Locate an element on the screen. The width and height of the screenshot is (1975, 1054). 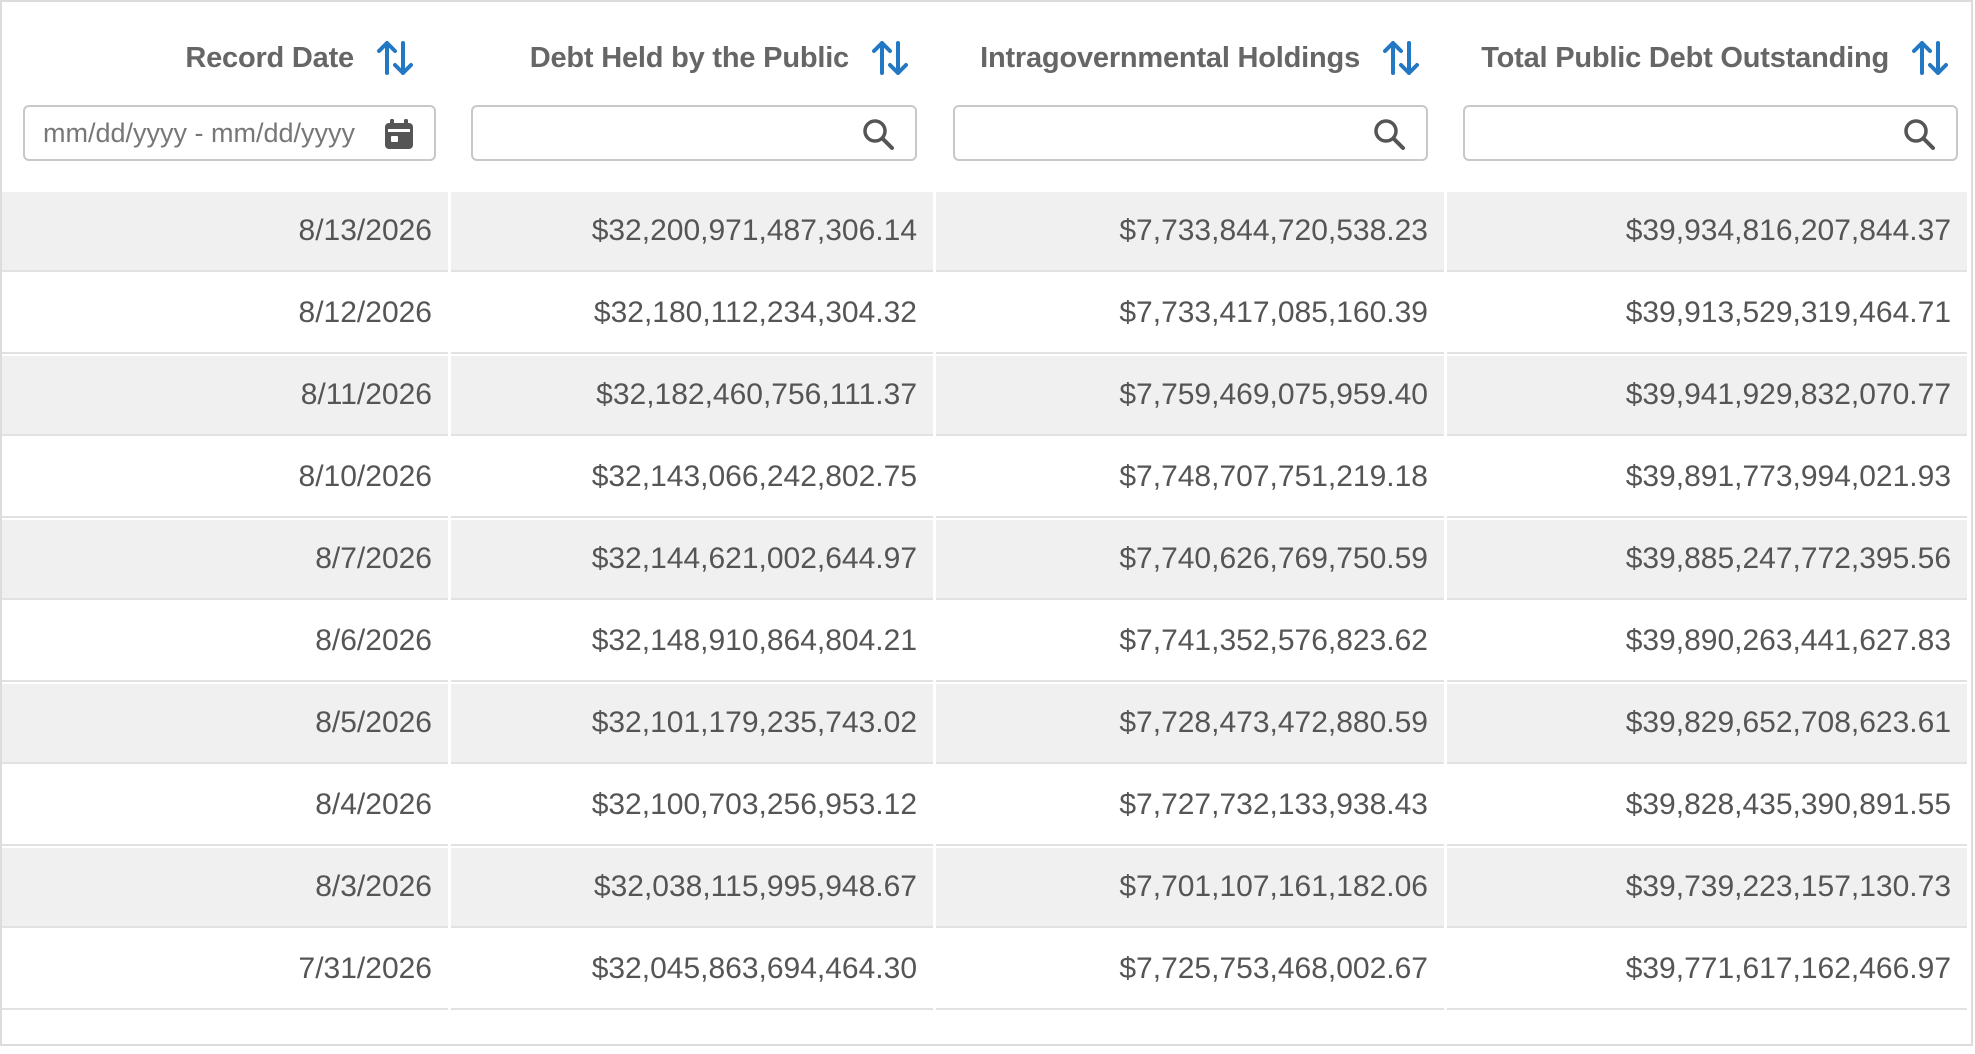
cell-value: $7,741,352,576,823.62 is located at coordinates (1273, 640).